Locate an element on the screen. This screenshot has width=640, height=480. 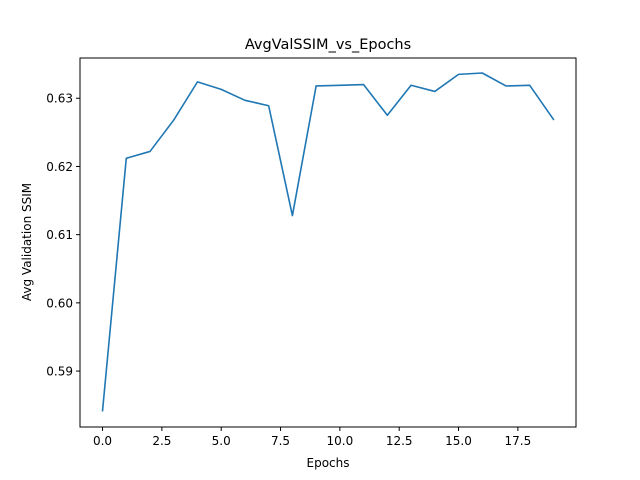
x-axis: 0.0 2.5 5.0 7.5 10.0 12.5 15.0 17.5 is located at coordinates (312, 437).